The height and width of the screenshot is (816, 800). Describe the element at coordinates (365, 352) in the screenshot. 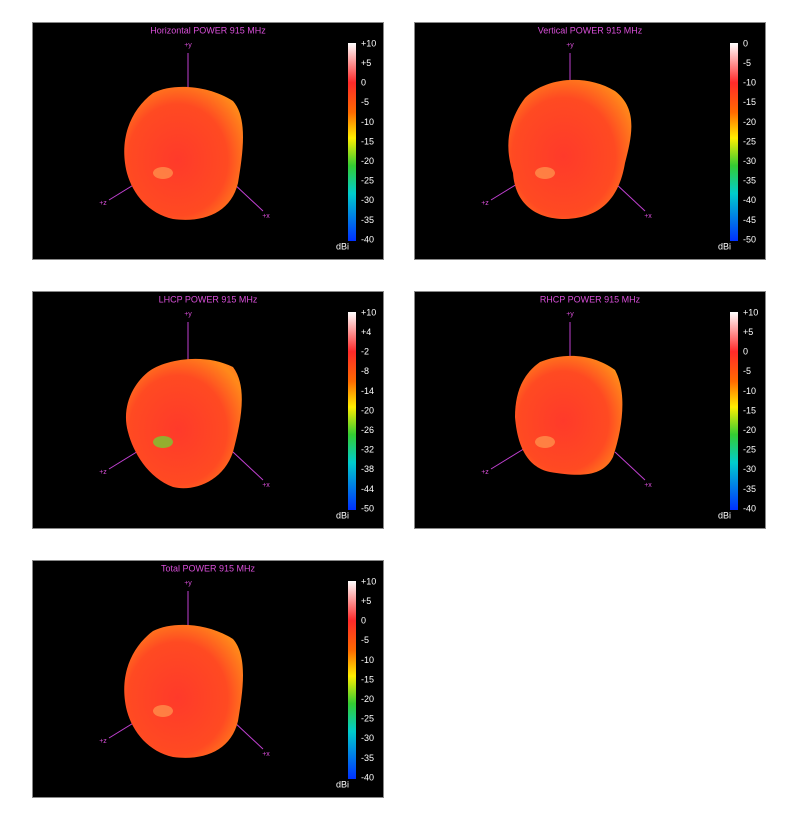

I see `colorbar-tick-label: -2` at that location.